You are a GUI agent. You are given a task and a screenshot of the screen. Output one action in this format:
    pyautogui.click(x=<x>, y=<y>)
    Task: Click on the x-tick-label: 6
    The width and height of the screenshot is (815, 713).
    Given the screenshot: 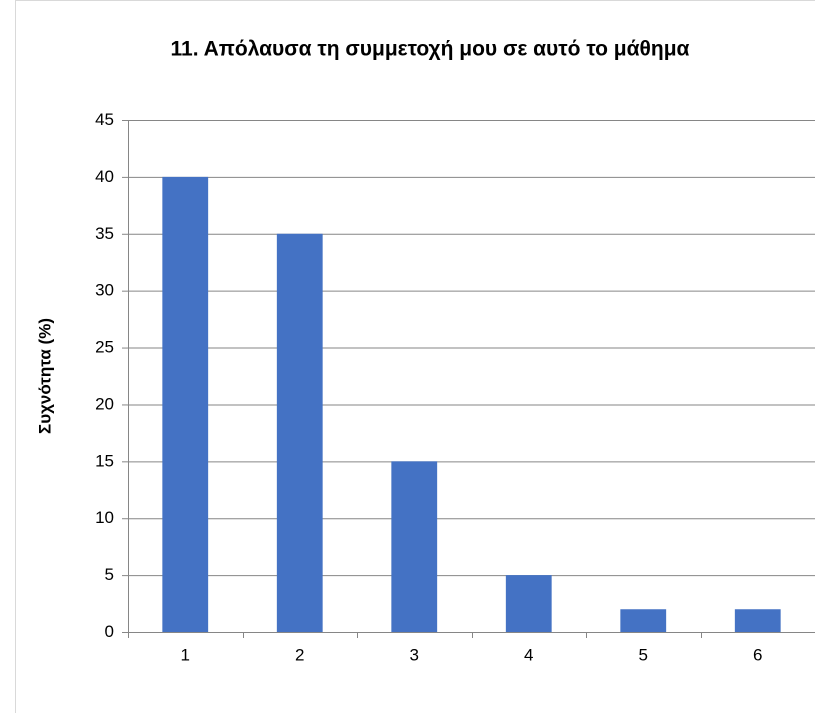 What is the action you would take?
    pyautogui.click(x=757, y=654)
    